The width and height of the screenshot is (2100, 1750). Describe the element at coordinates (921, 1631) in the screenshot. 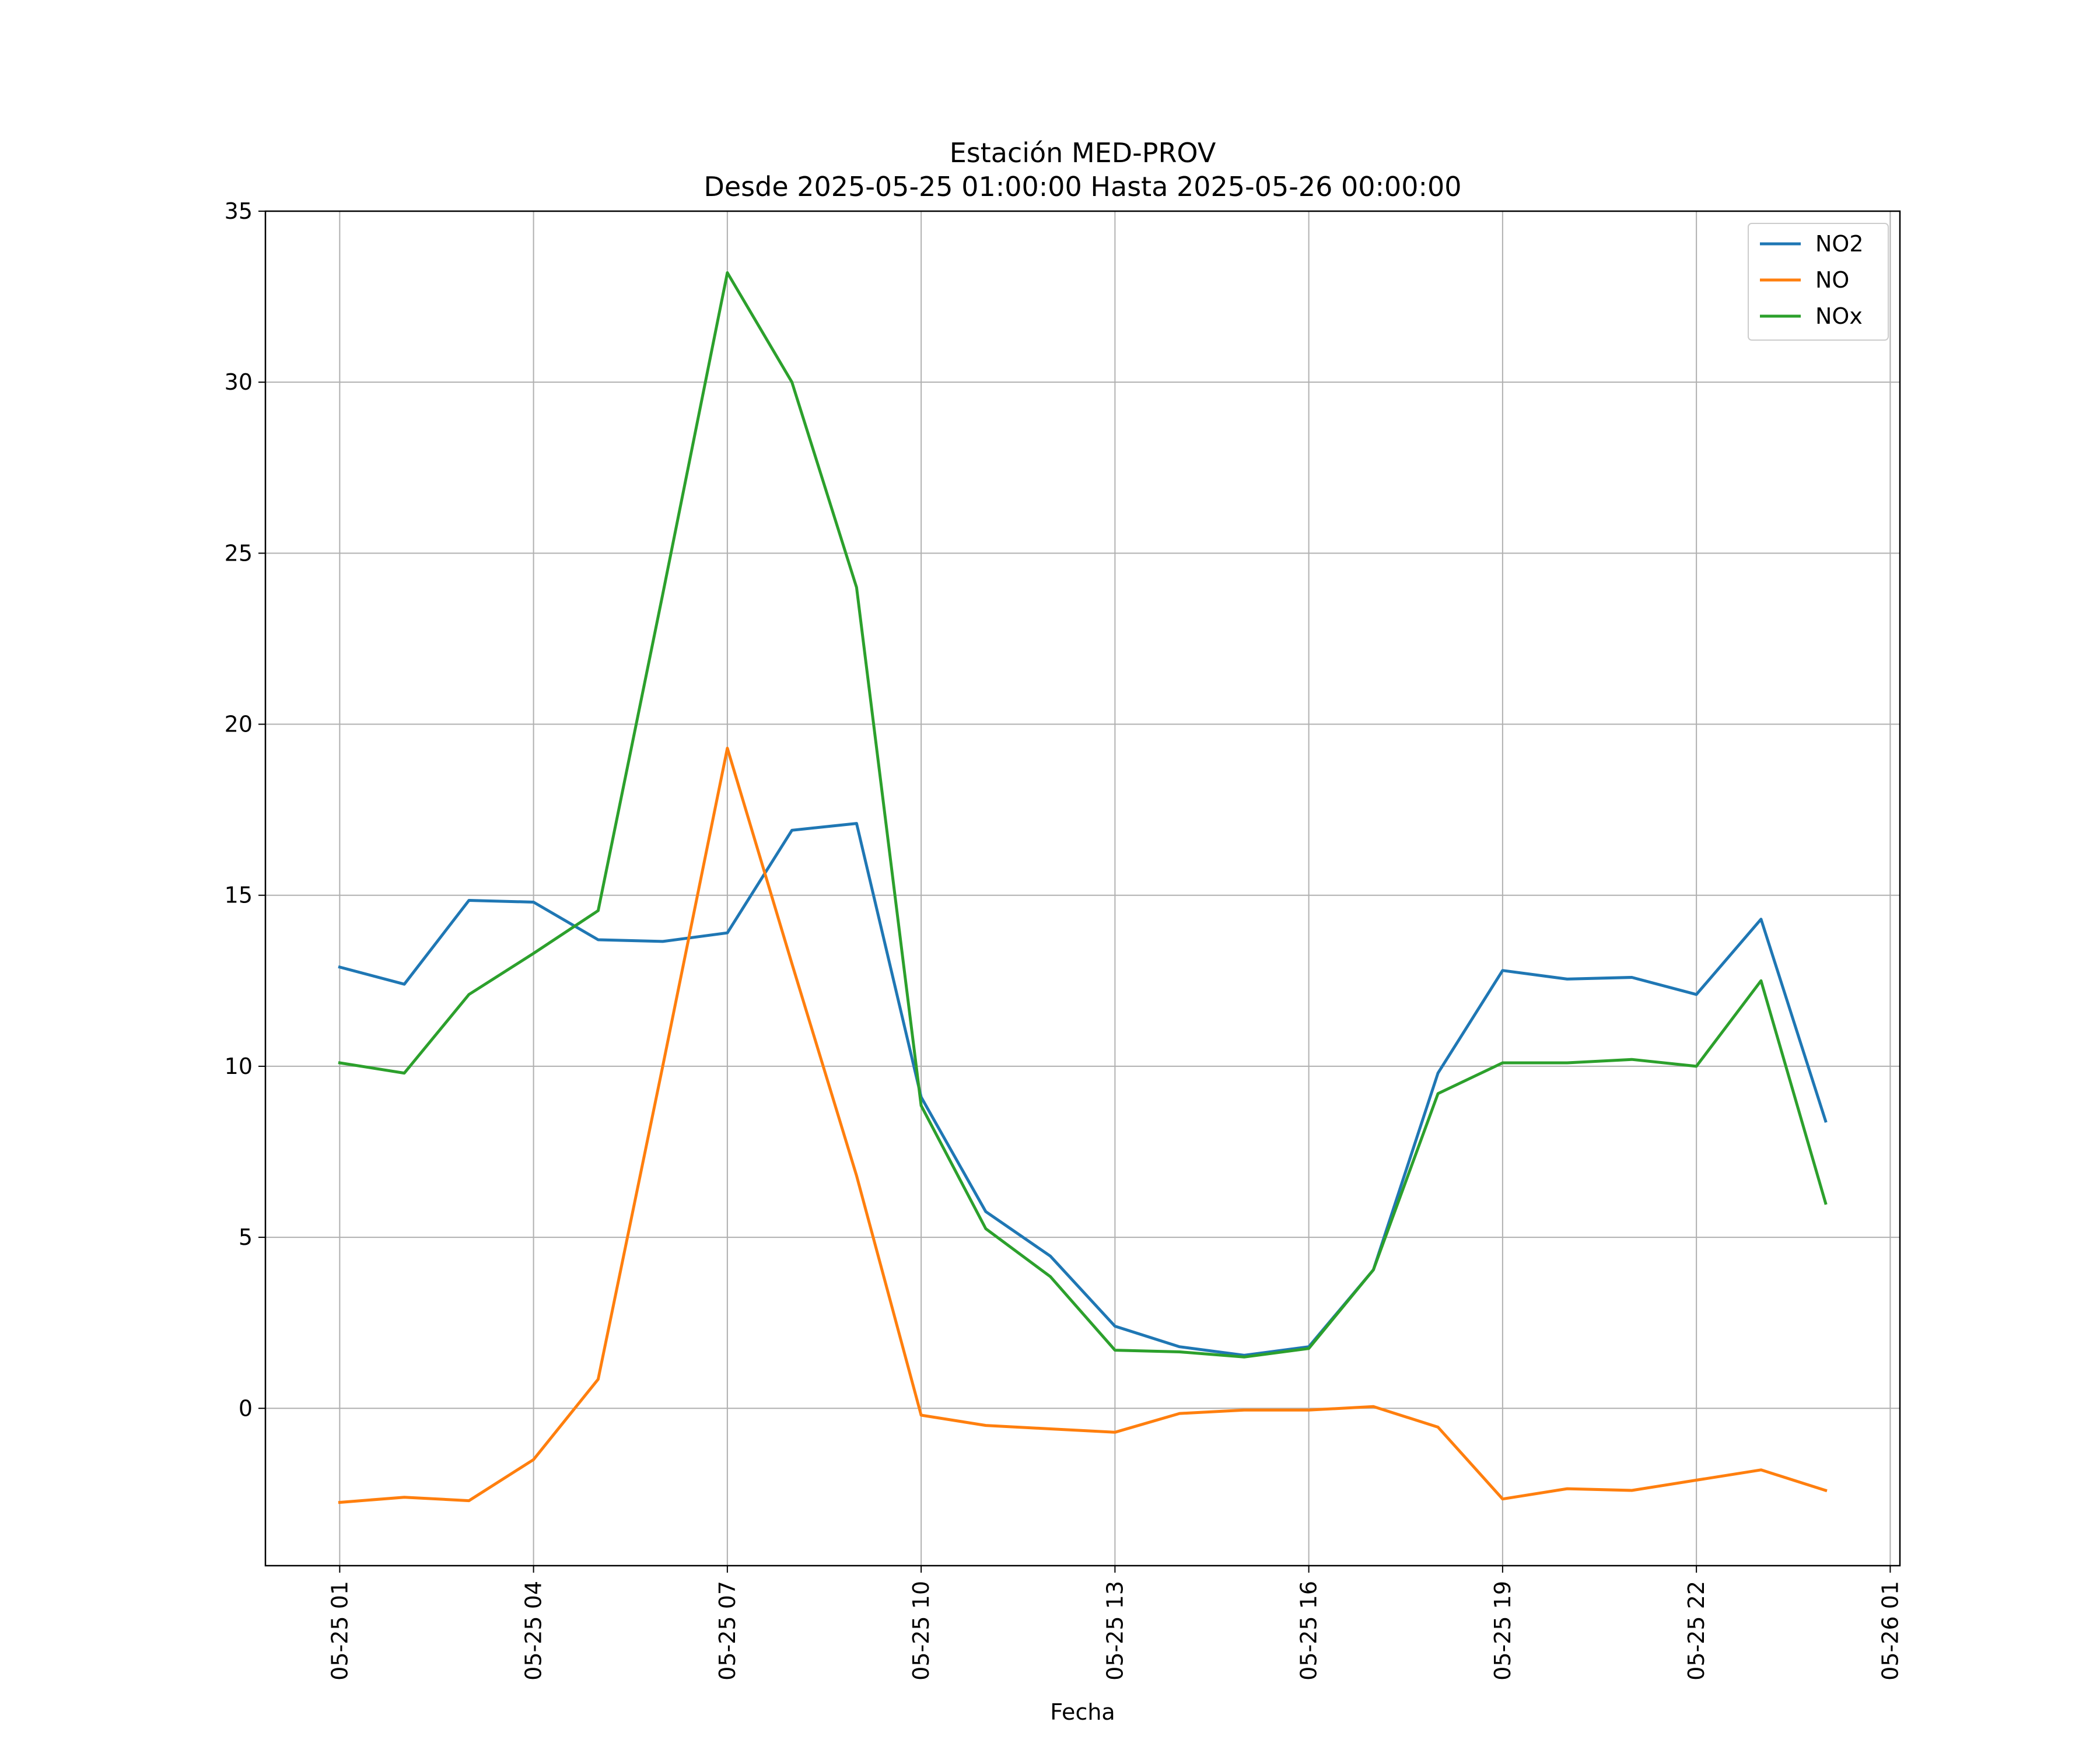

I see `x-tick-label: 05-25 10` at that location.